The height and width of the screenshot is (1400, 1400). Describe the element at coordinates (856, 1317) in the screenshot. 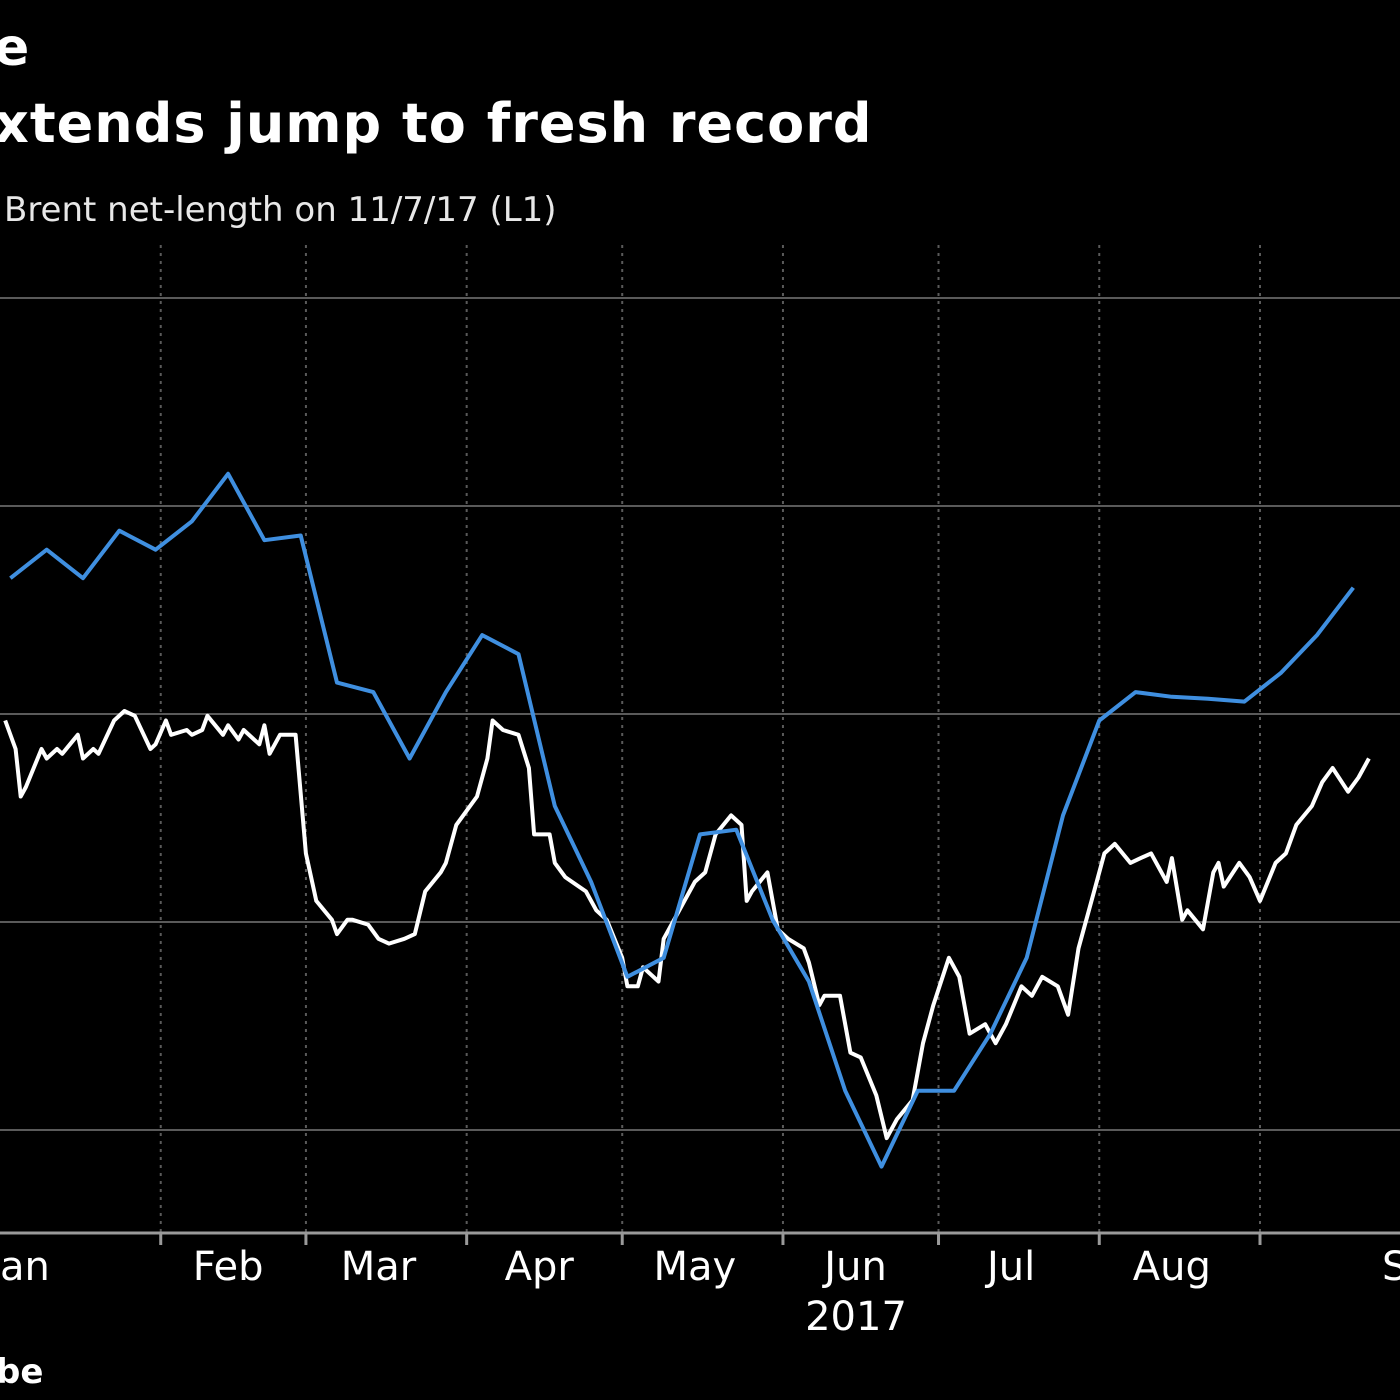

I see `x-axis-year-label: 2017` at that location.